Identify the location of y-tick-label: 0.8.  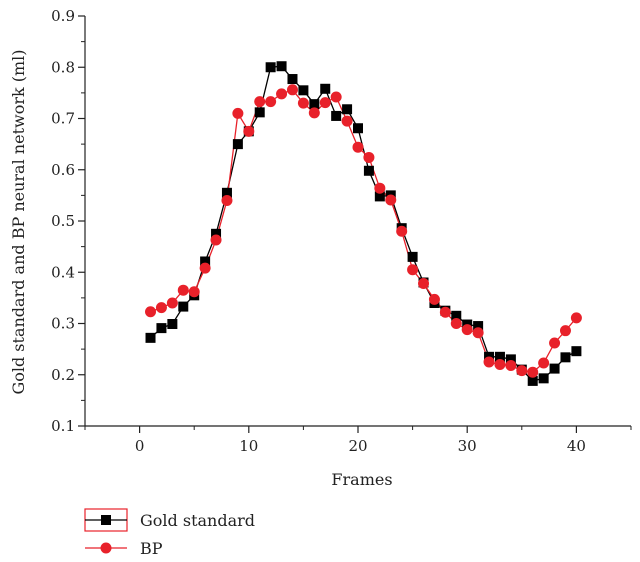
(63, 67).